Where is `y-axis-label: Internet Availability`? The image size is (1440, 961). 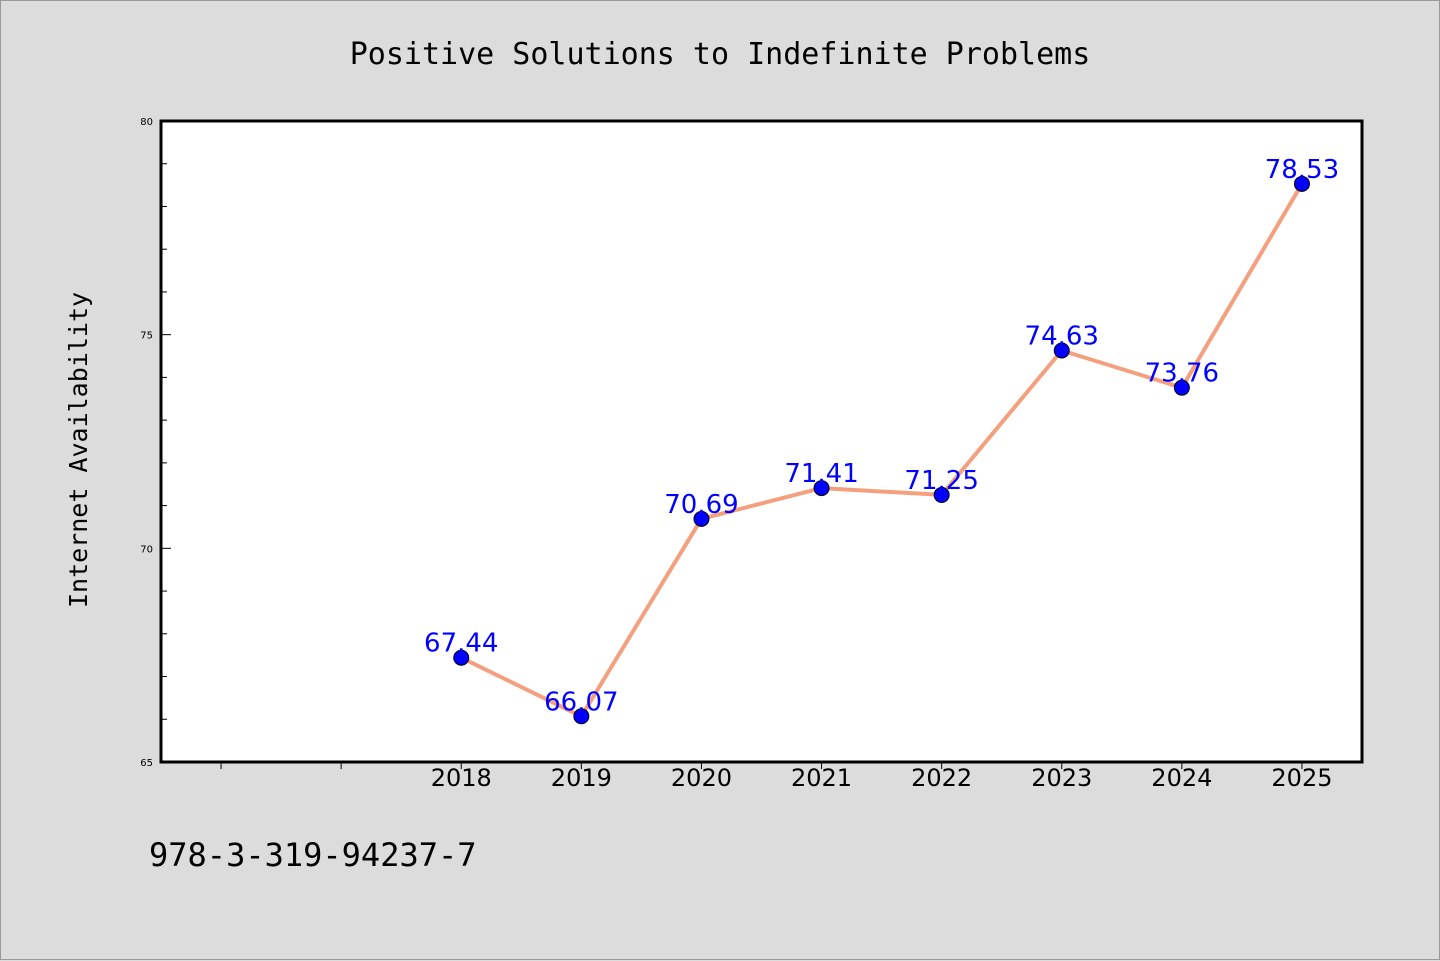
y-axis-label: Internet Availability is located at coordinates (78, 450).